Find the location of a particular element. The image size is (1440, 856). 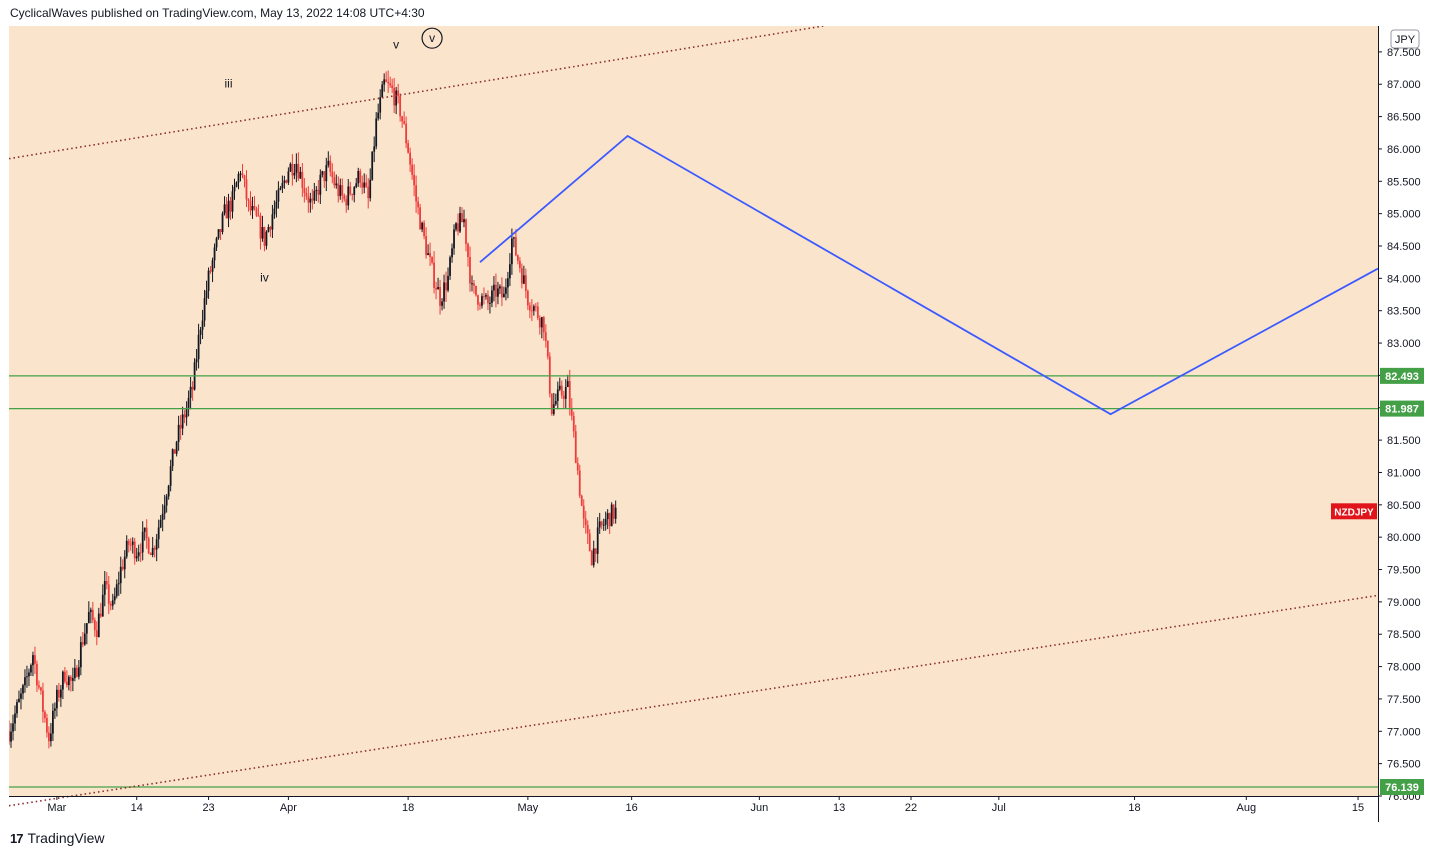

x-tick-label: Aug is located at coordinates (1246, 808).